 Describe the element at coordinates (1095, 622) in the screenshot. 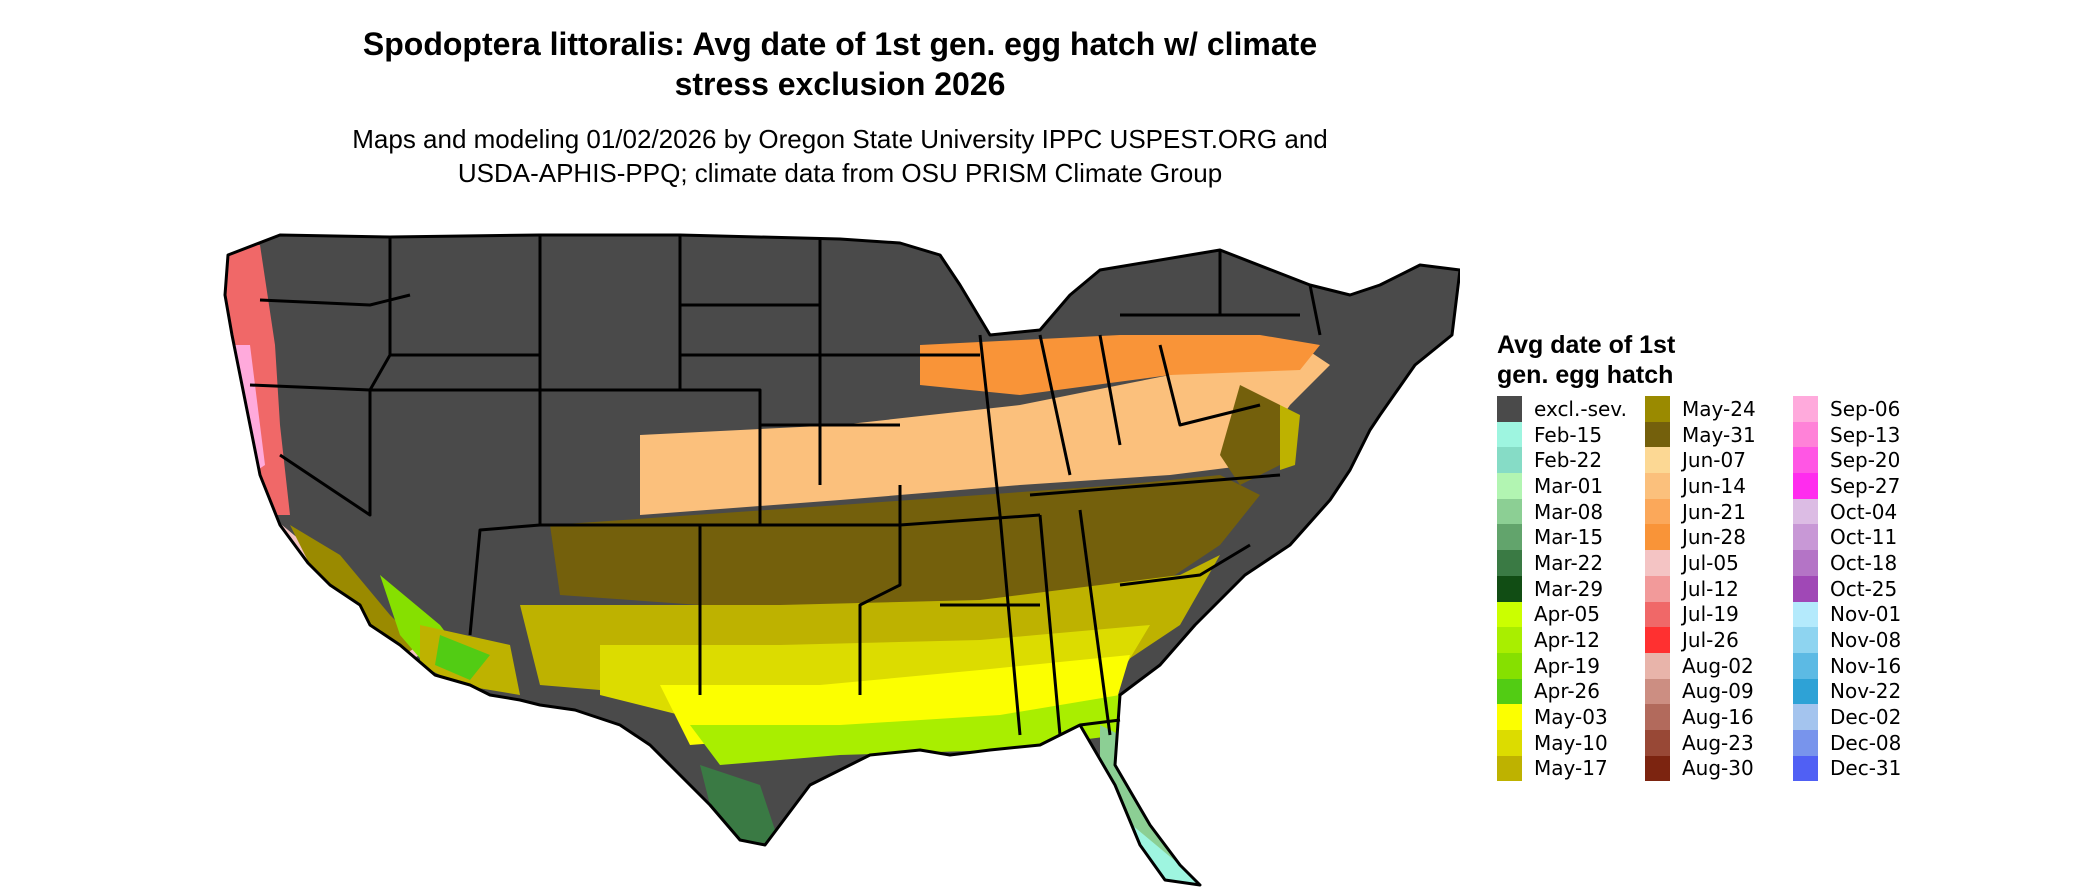

I see `al-ga-border` at that location.